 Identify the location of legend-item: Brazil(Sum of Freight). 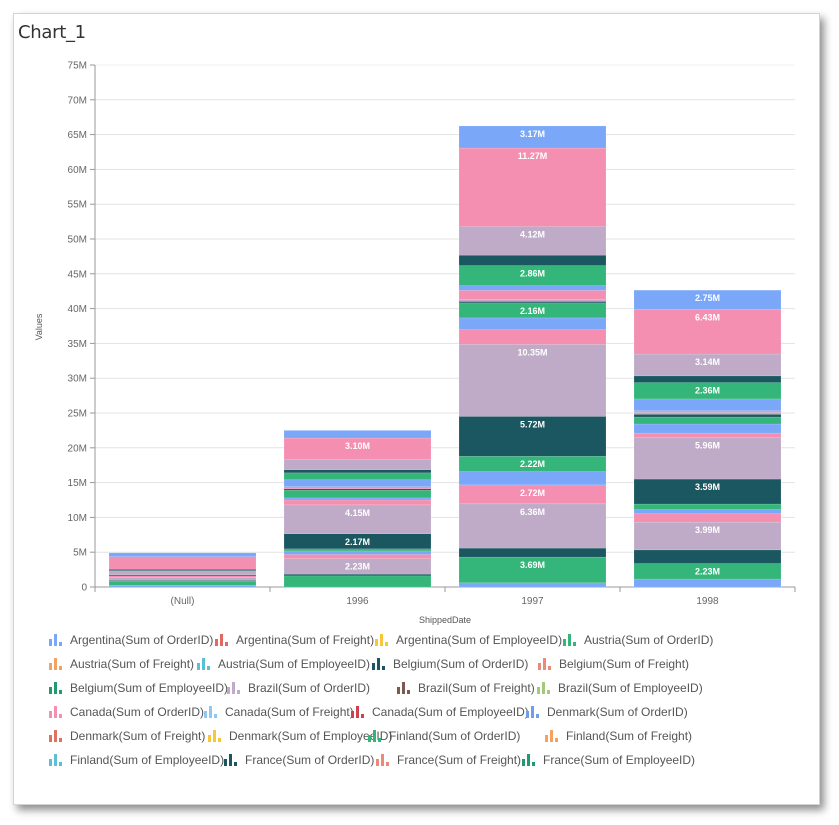
(466, 688).